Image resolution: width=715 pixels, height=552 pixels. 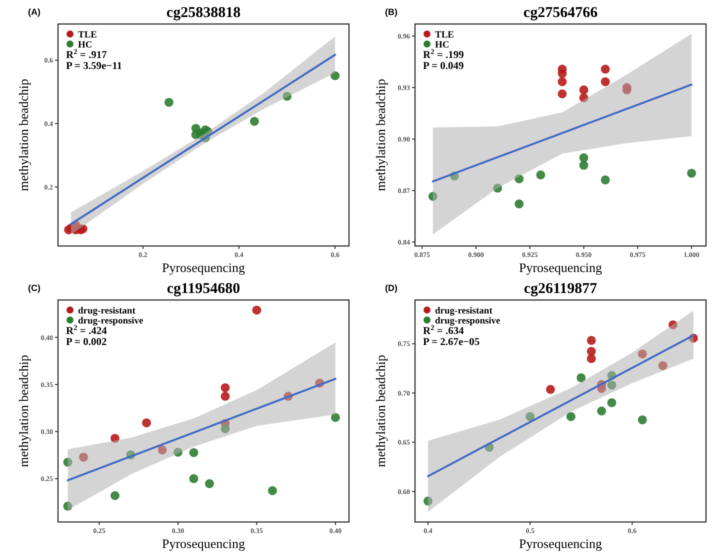 I want to click on annotation: P = 0.049, so click(x=443, y=66).